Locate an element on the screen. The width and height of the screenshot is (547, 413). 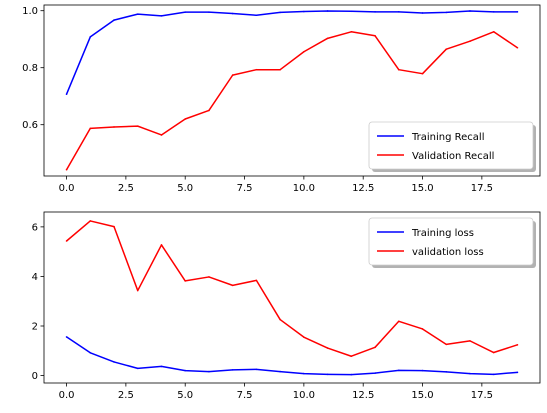
legend-box is located at coordinates (451, 241).